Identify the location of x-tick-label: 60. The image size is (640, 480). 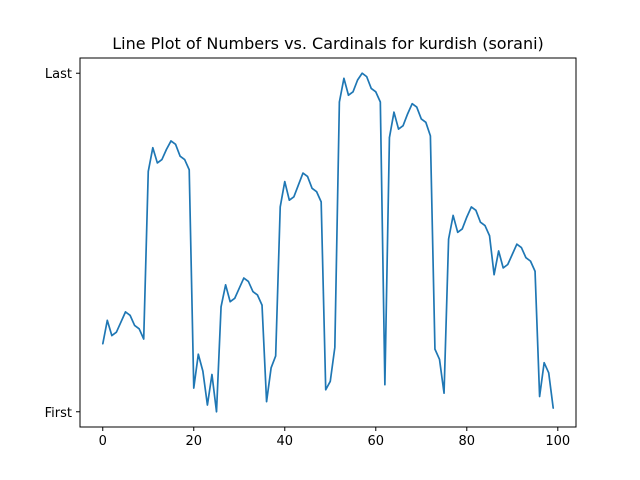
(376, 441).